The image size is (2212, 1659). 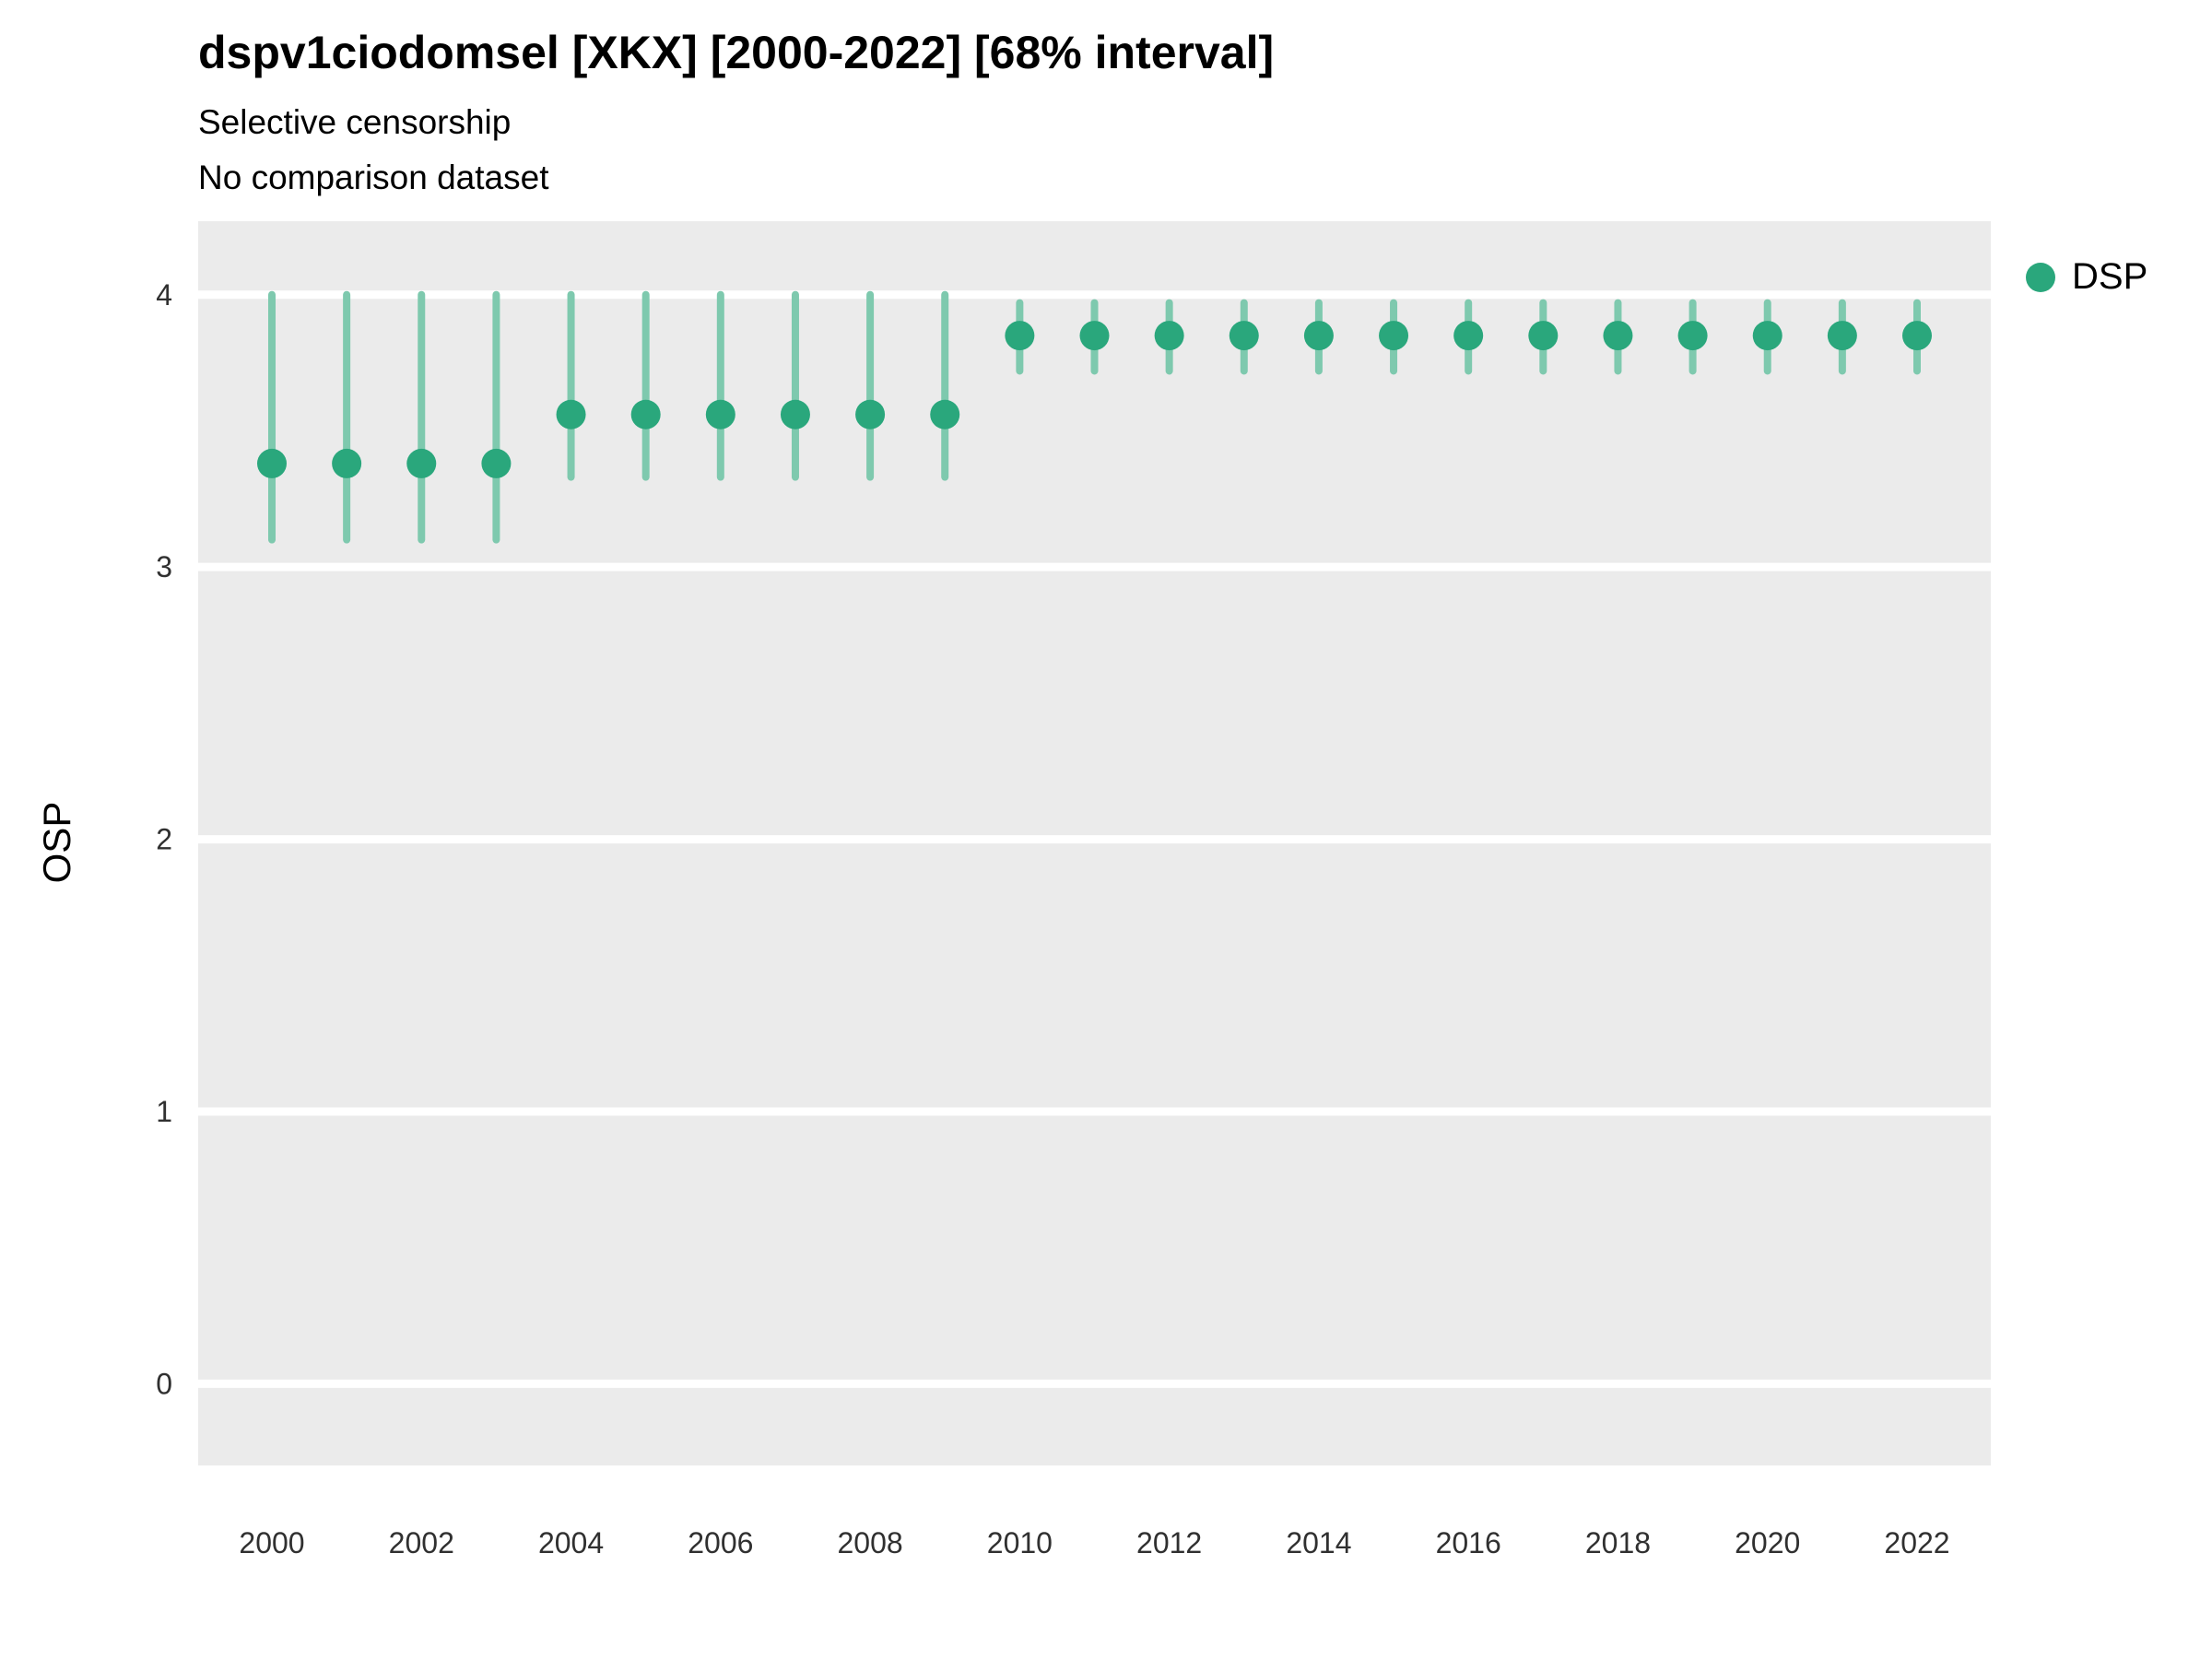 I want to click on y-tick-label-3: 3, so click(x=164, y=566).